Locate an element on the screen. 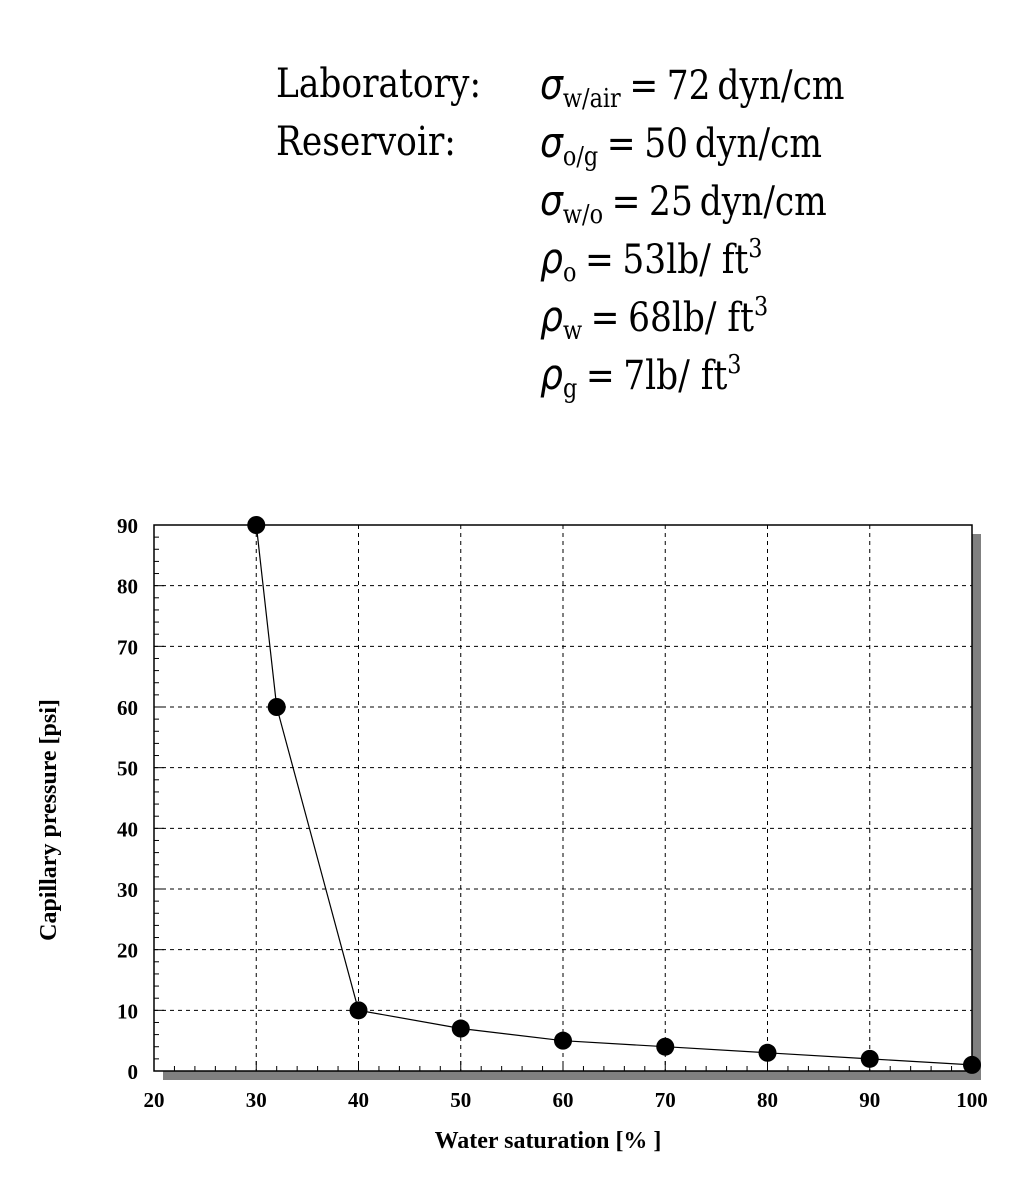 Image resolution: width=1016 pixels, height=1187 pixels. sigma-water-air-equation: σw/air = 72 dyn/cm is located at coordinates (692, 87).